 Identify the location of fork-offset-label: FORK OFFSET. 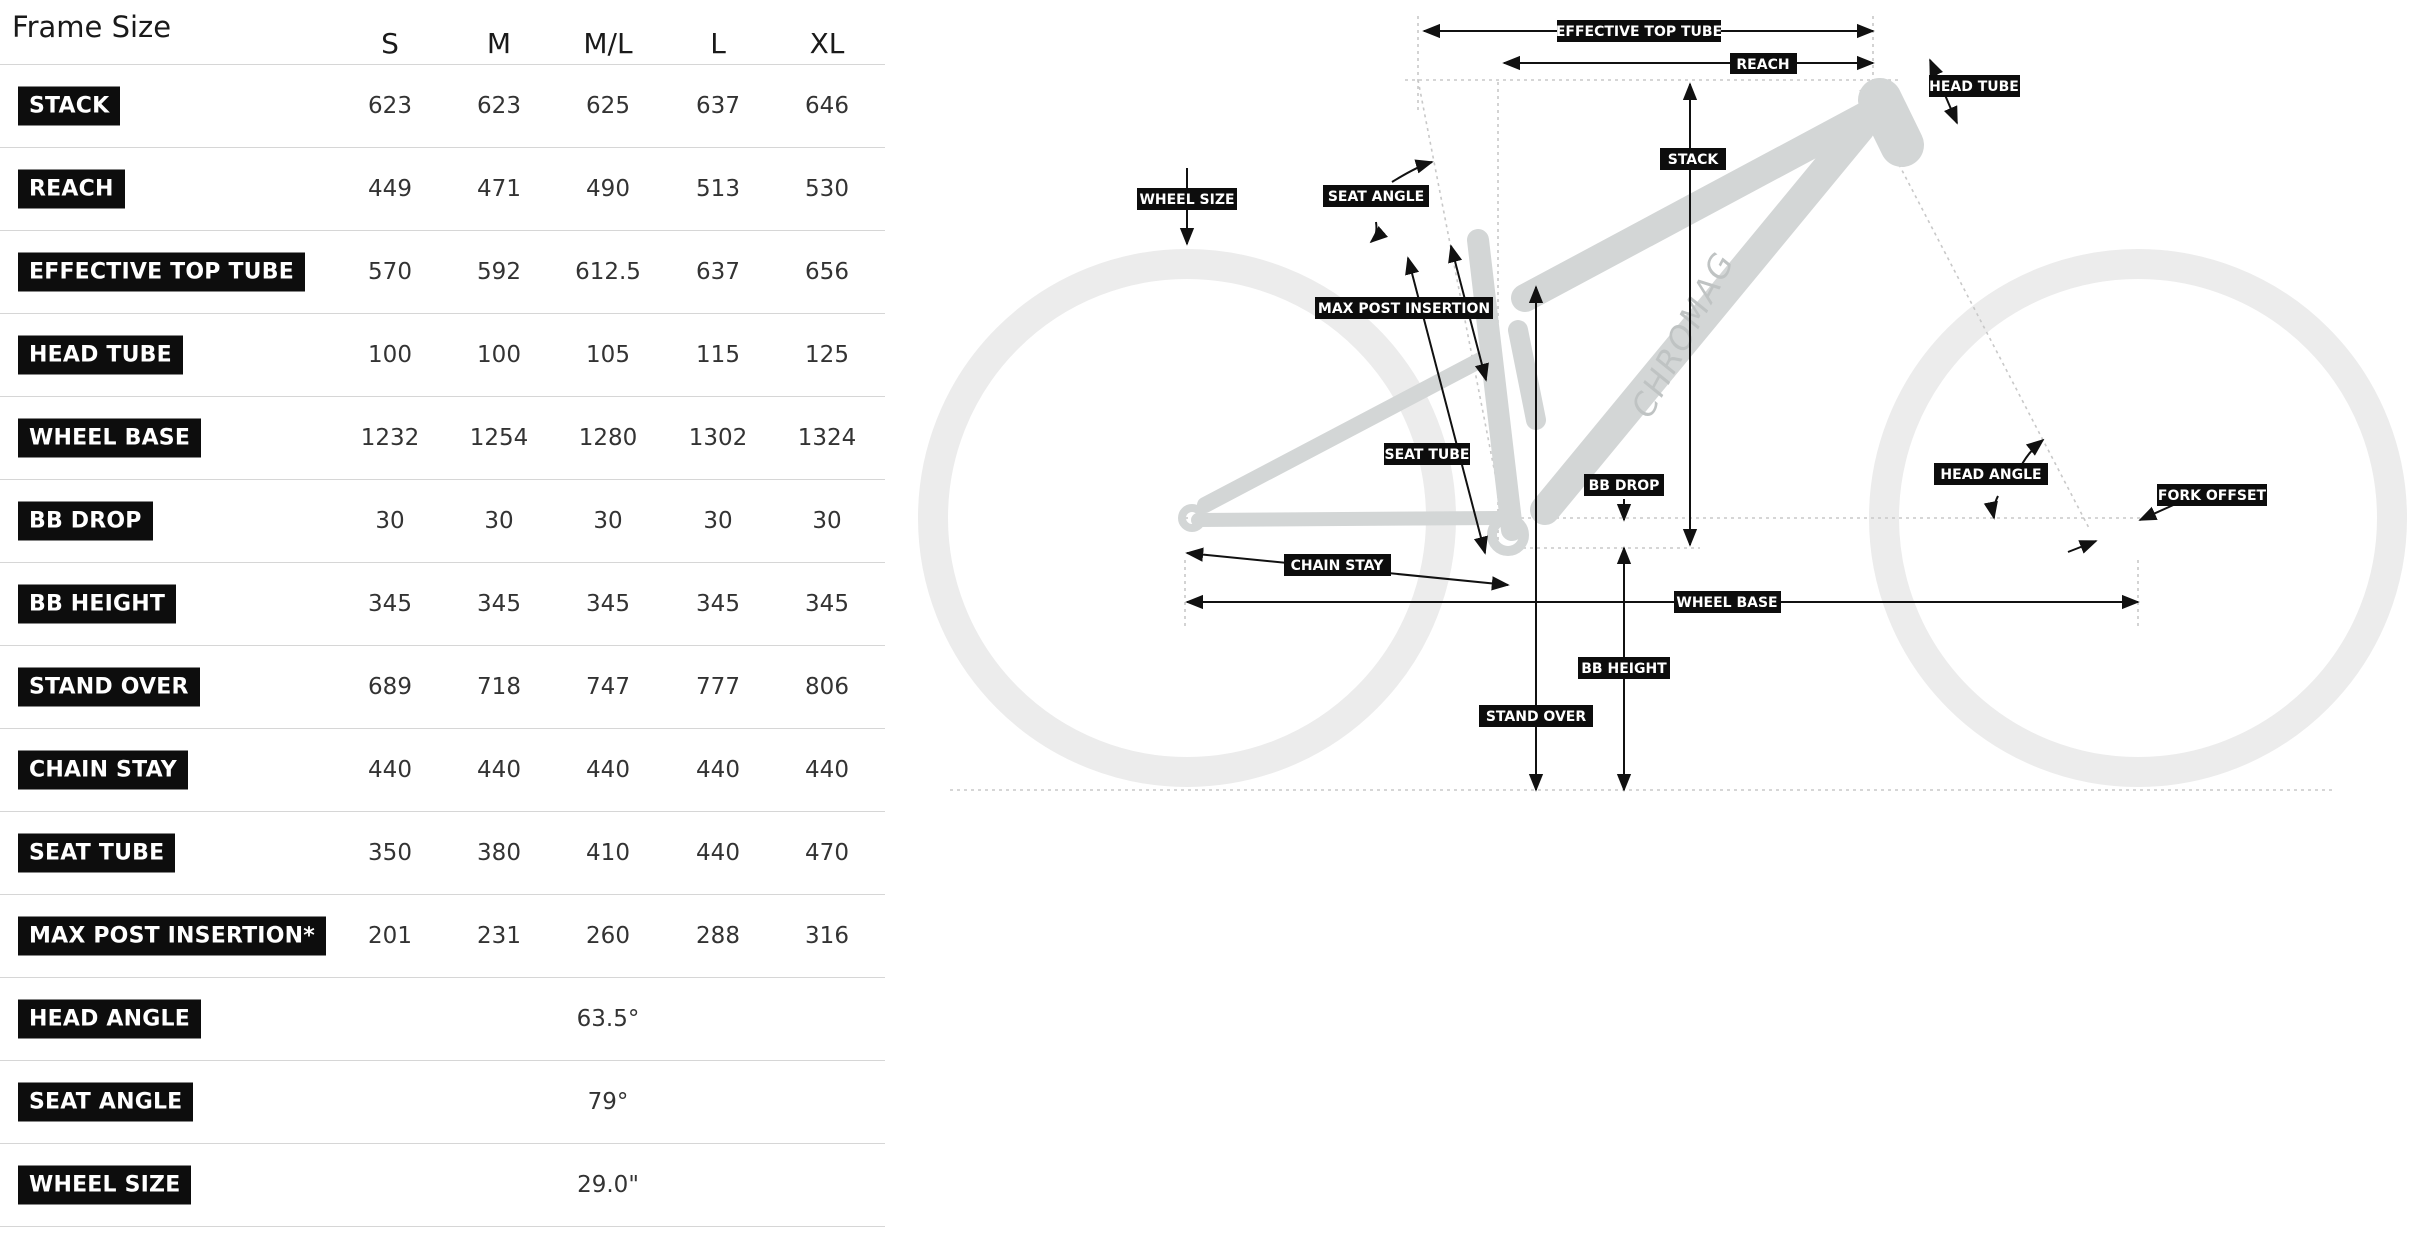
(2212, 496).